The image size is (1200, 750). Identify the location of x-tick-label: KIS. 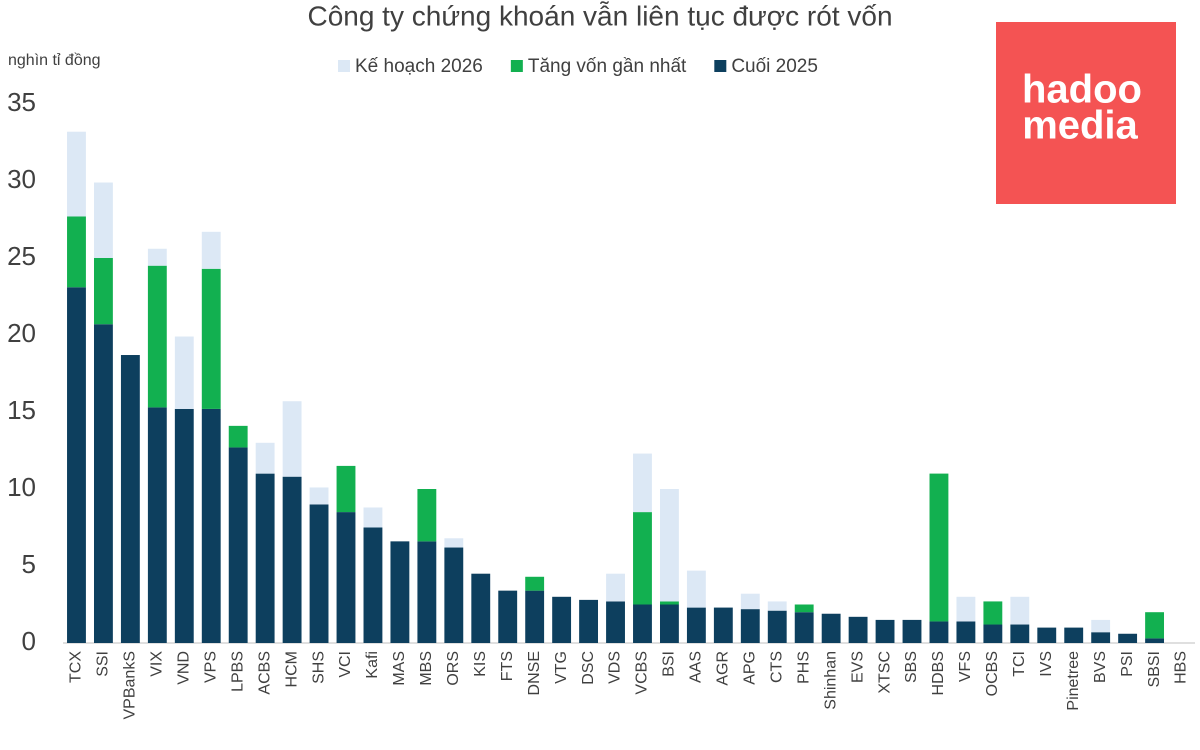
(480, 664).